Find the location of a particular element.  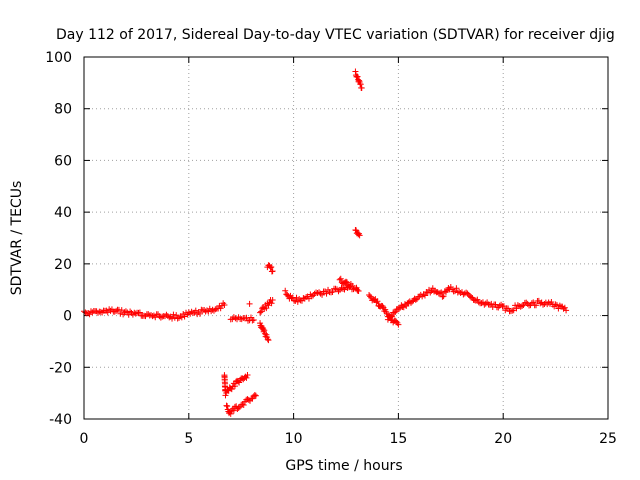

series-isolated is located at coordinates (249, 303).